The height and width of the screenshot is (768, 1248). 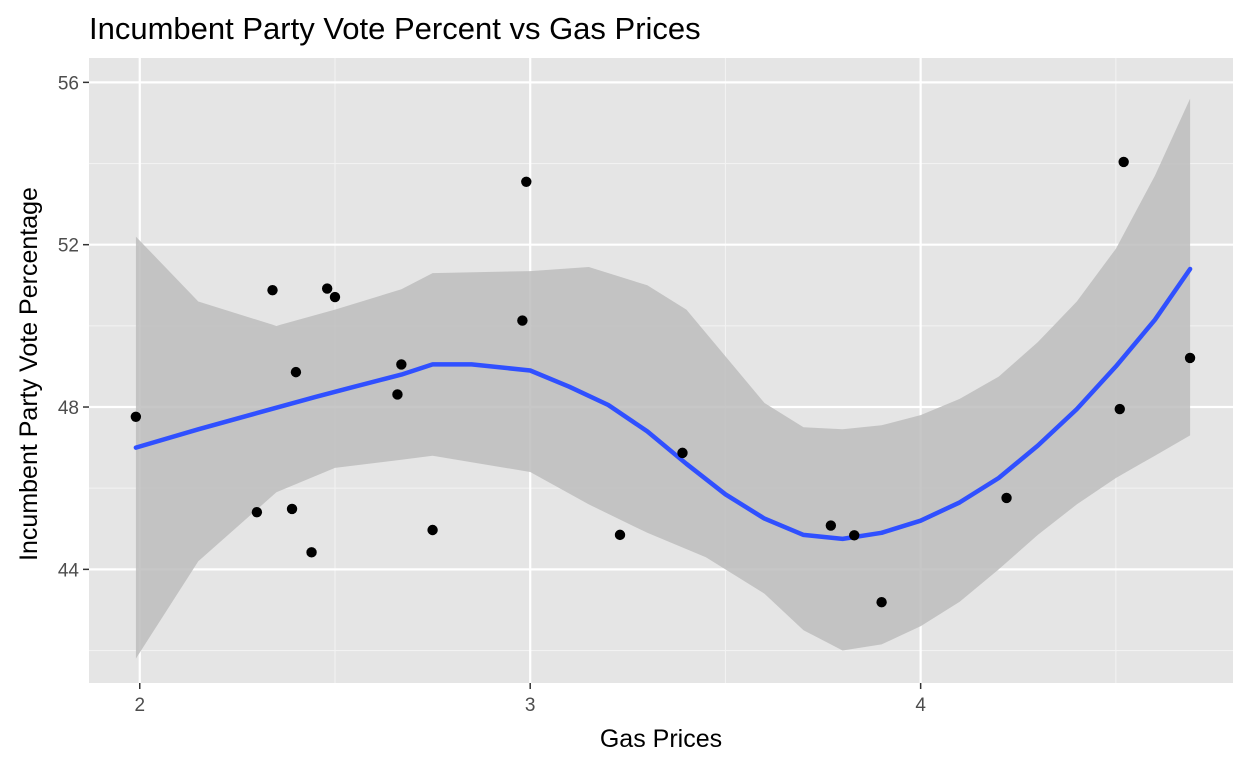 I want to click on x-axis-title: Gas Prices, so click(x=661, y=739).